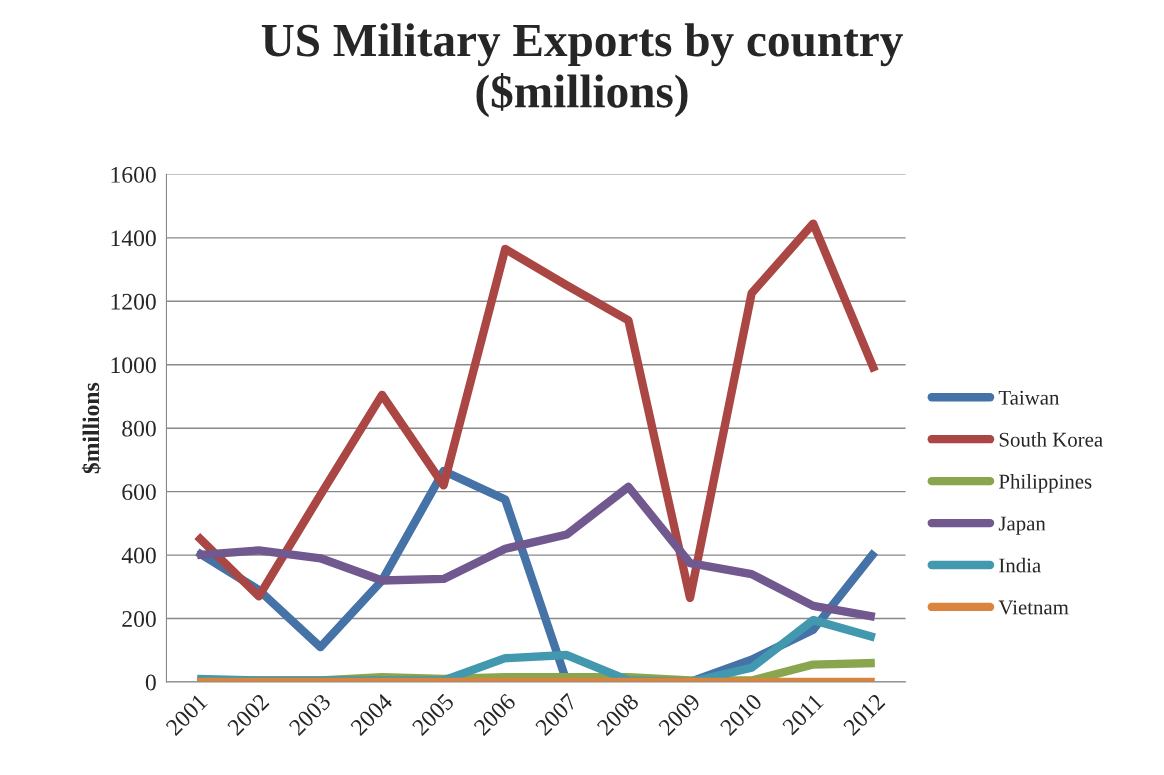  What do you see at coordinates (1020, 565) in the screenshot?
I see `legend-label: India` at bounding box center [1020, 565].